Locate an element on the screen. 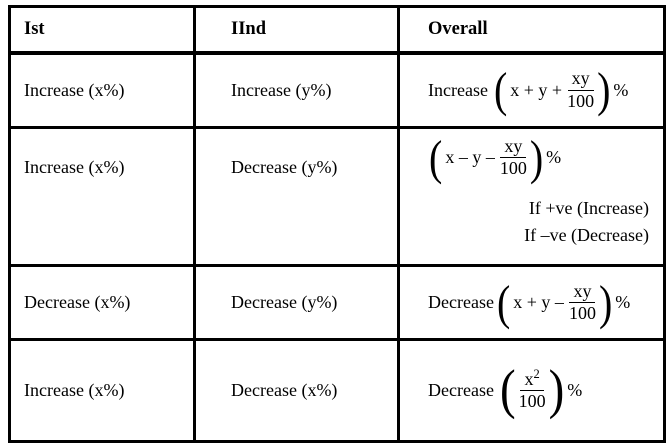 The height and width of the screenshot is (448, 669). overall-formula: Decrease ( x + y – xy 100 ) % is located at coordinates (529, 301).